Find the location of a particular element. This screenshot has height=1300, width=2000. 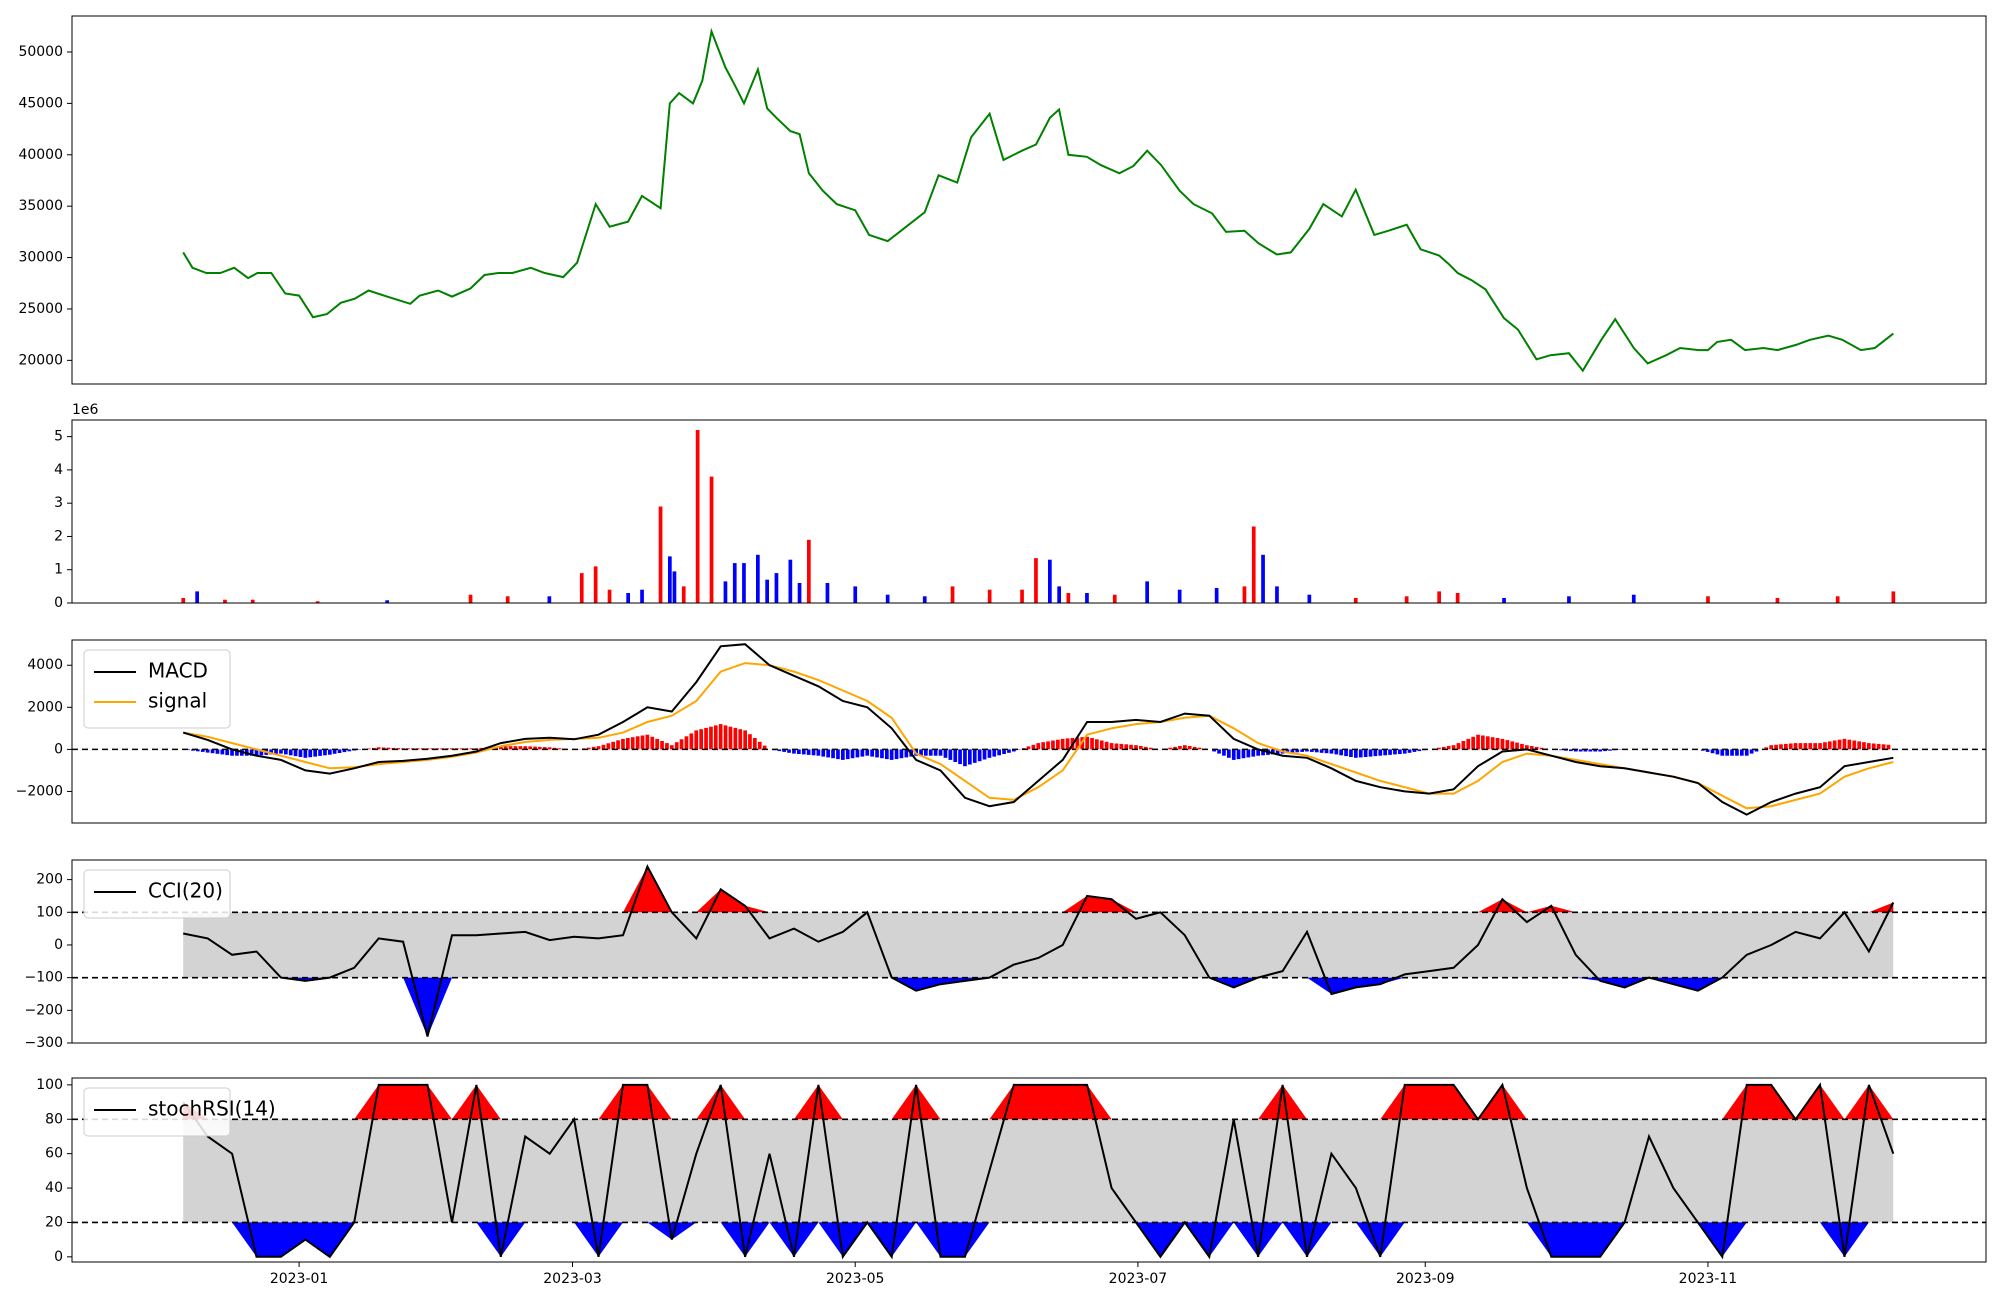

y-tick-label: 4000 is located at coordinates (45, 665).